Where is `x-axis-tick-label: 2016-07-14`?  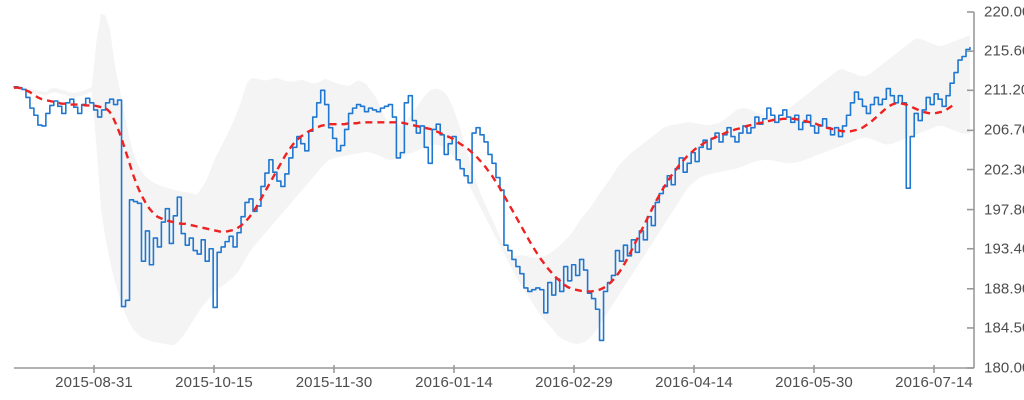 x-axis-tick-label: 2016-07-14 is located at coordinates (934, 382).